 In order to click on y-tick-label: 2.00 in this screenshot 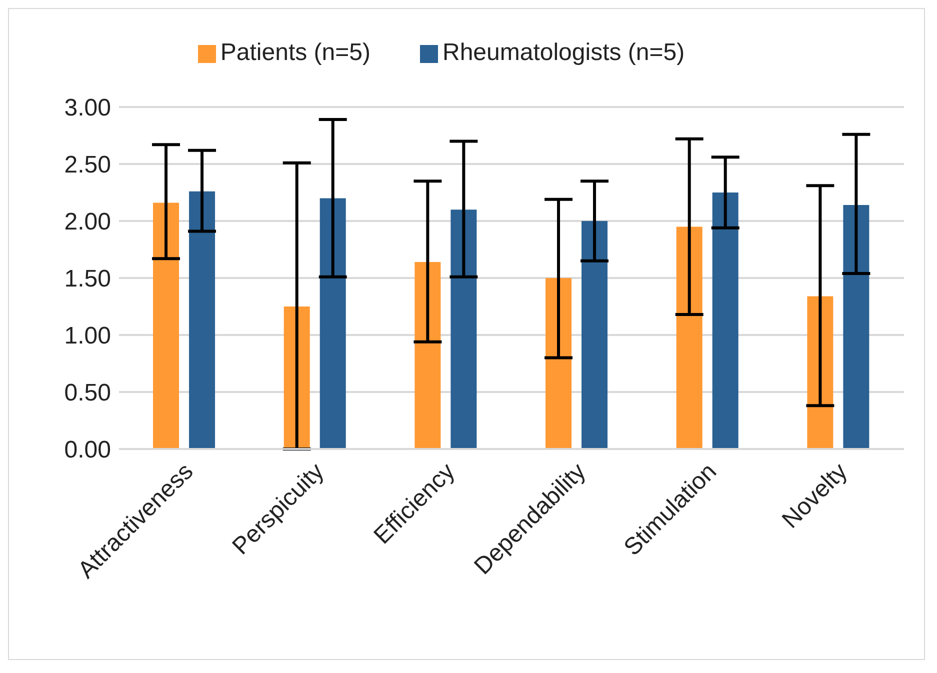, I will do `click(87, 222)`.